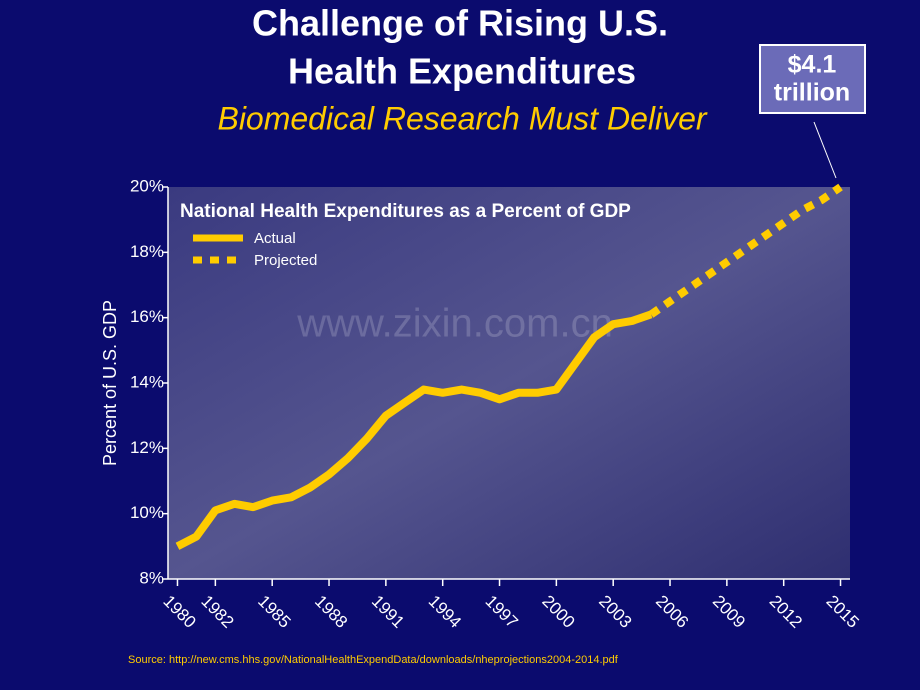 The height and width of the screenshot is (690, 920). What do you see at coordinates (147, 251) in the screenshot?
I see `y-tick-label: 18%` at bounding box center [147, 251].